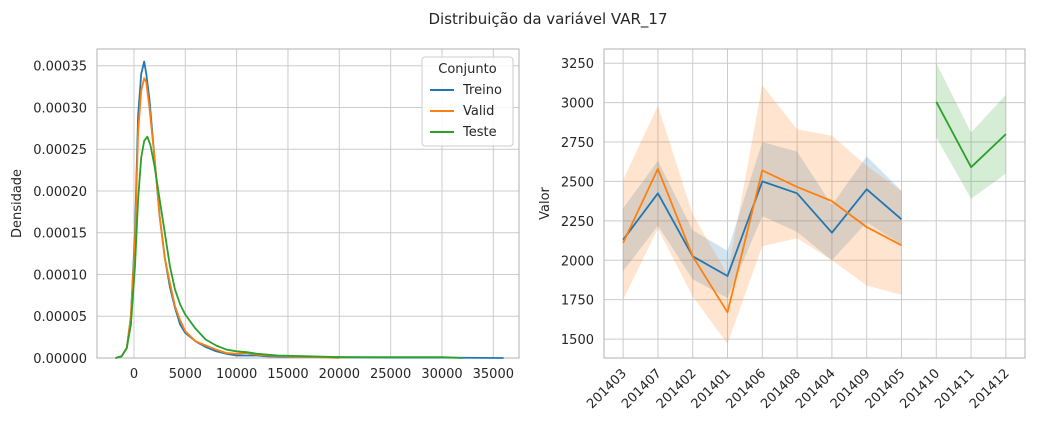 Image resolution: width=1040 pixels, height=429 pixels. What do you see at coordinates (547, 19) in the screenshot?
I see `figure-title: Distribuição da variável VAR_17` at bounding box center [547, 19].